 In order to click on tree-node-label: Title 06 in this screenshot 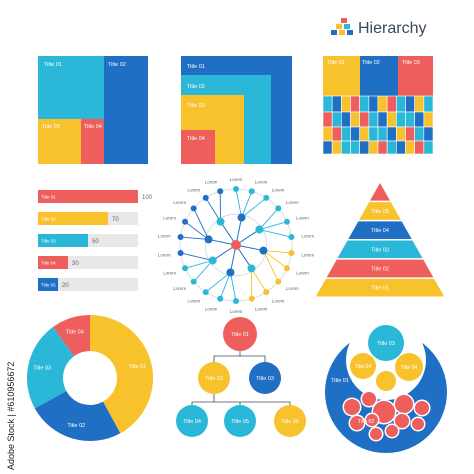, I will do `click(290, 422)`.